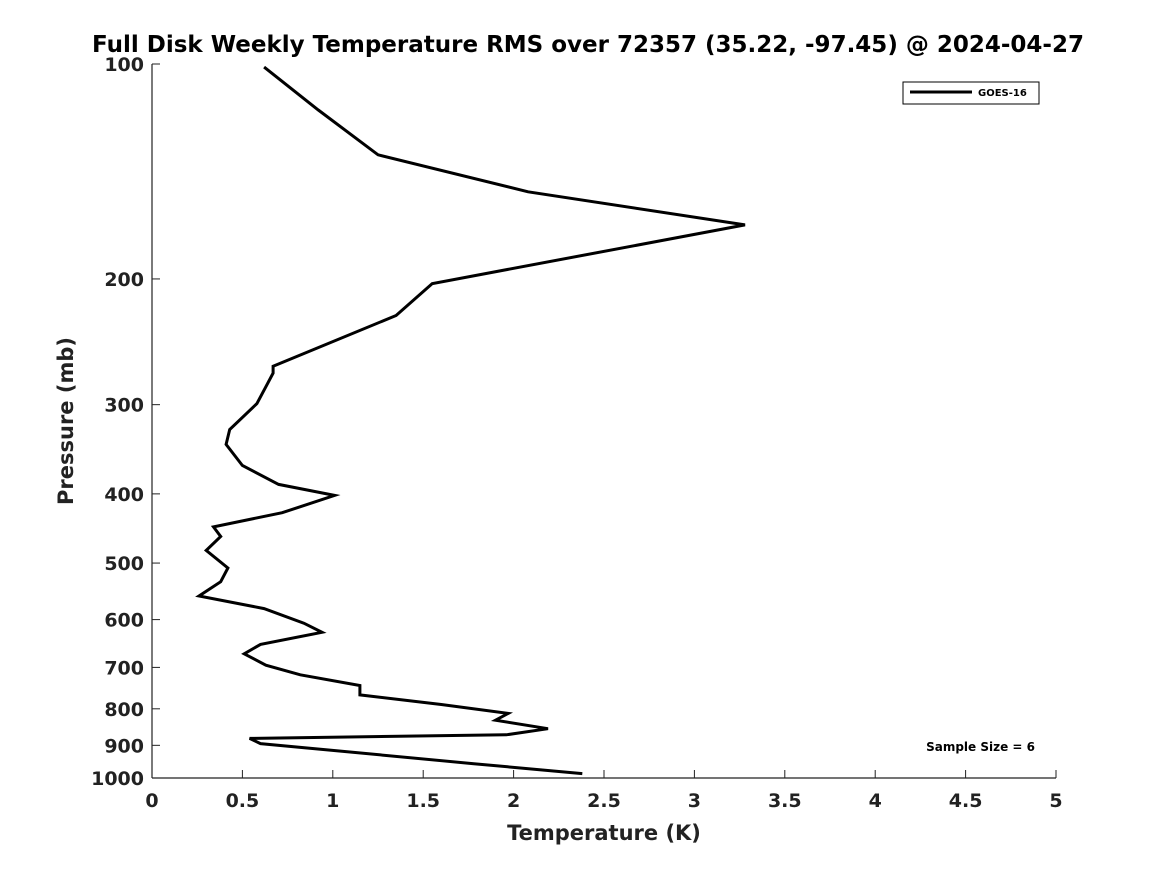  Describe the element at coordinates (124, 280) in the screenshot. I see `y-tick-label: 200` at that location.